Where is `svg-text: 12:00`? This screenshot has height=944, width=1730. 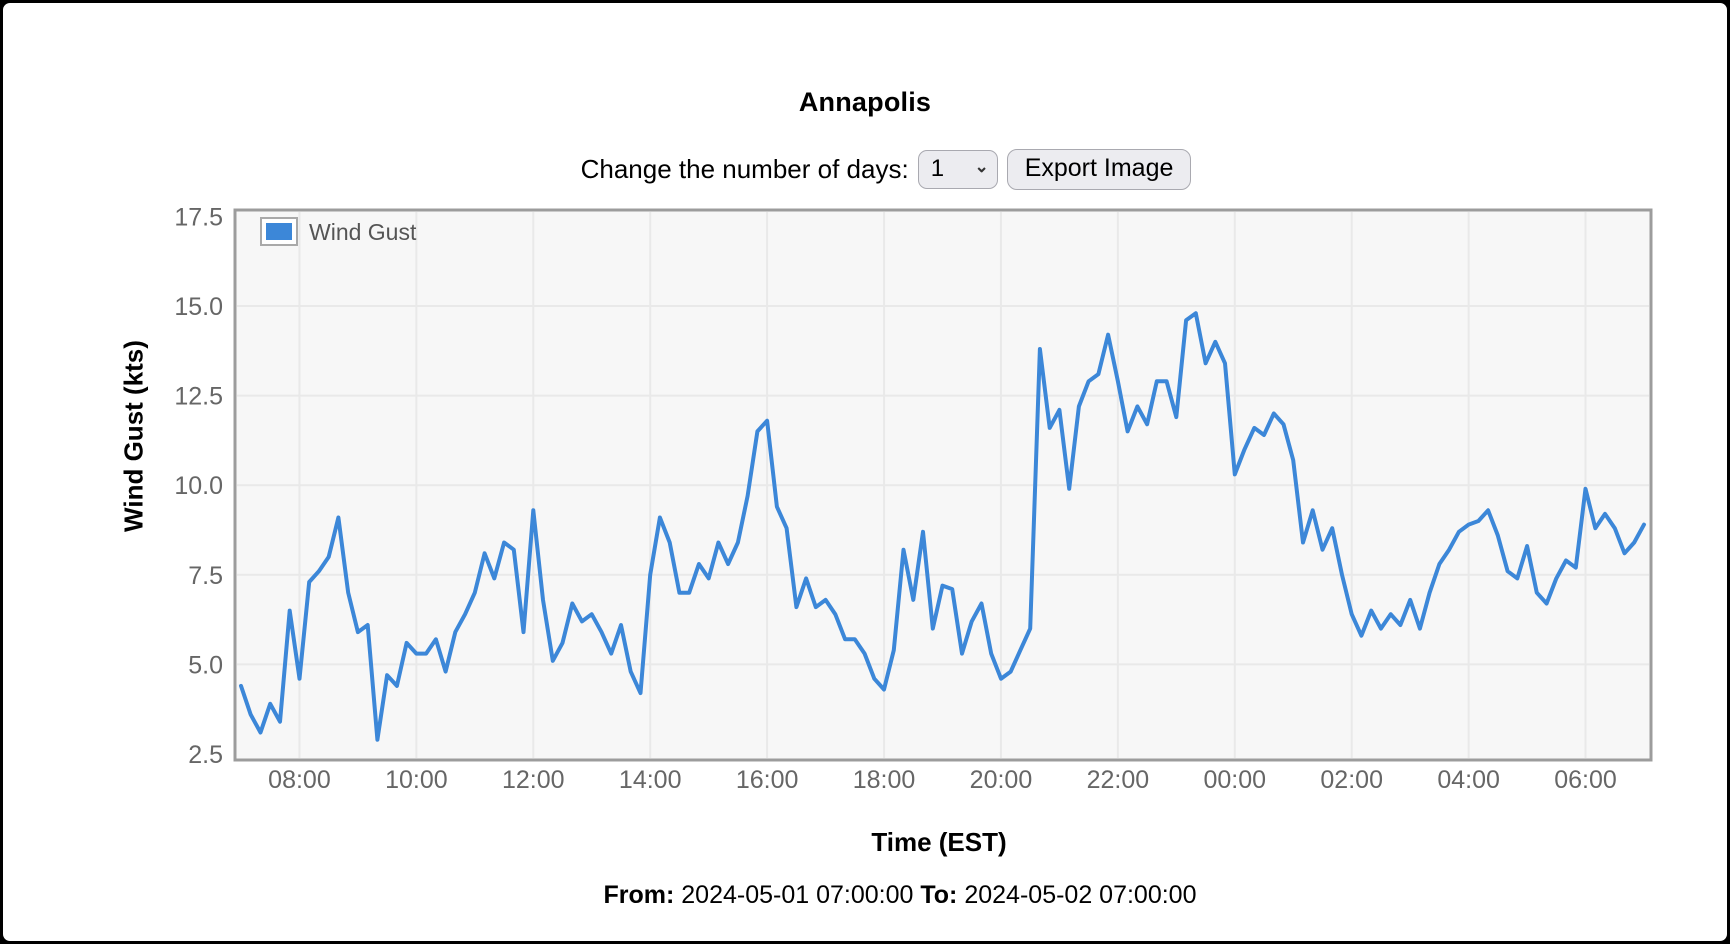
svg-text: 12:00 is located at coordinates (533, 780).